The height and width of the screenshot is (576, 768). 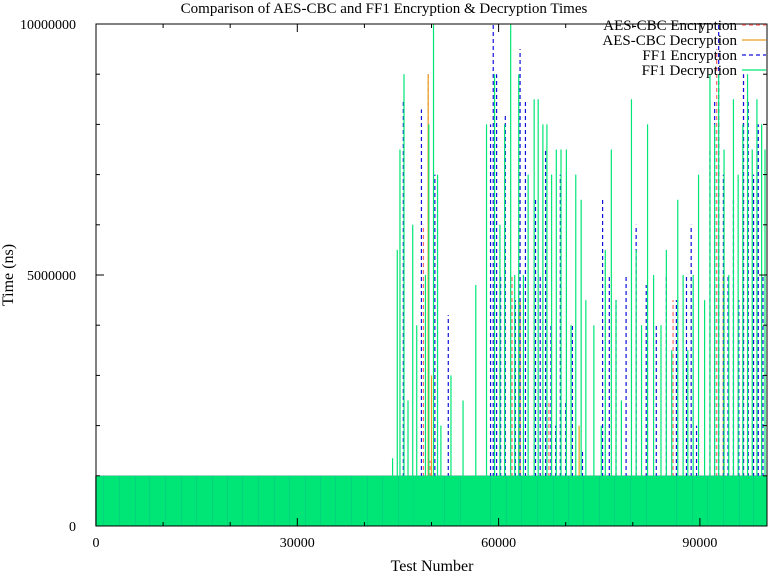 I want to click on y-tick-label: 10000000, so click(x=48, y=25).